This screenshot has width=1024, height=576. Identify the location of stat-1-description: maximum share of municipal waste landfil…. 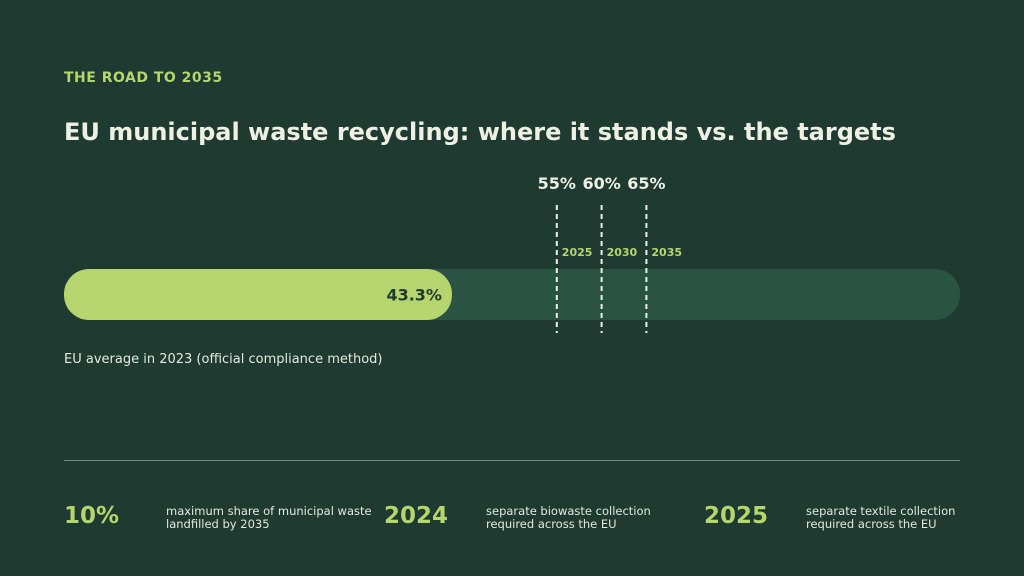
(271, 518).